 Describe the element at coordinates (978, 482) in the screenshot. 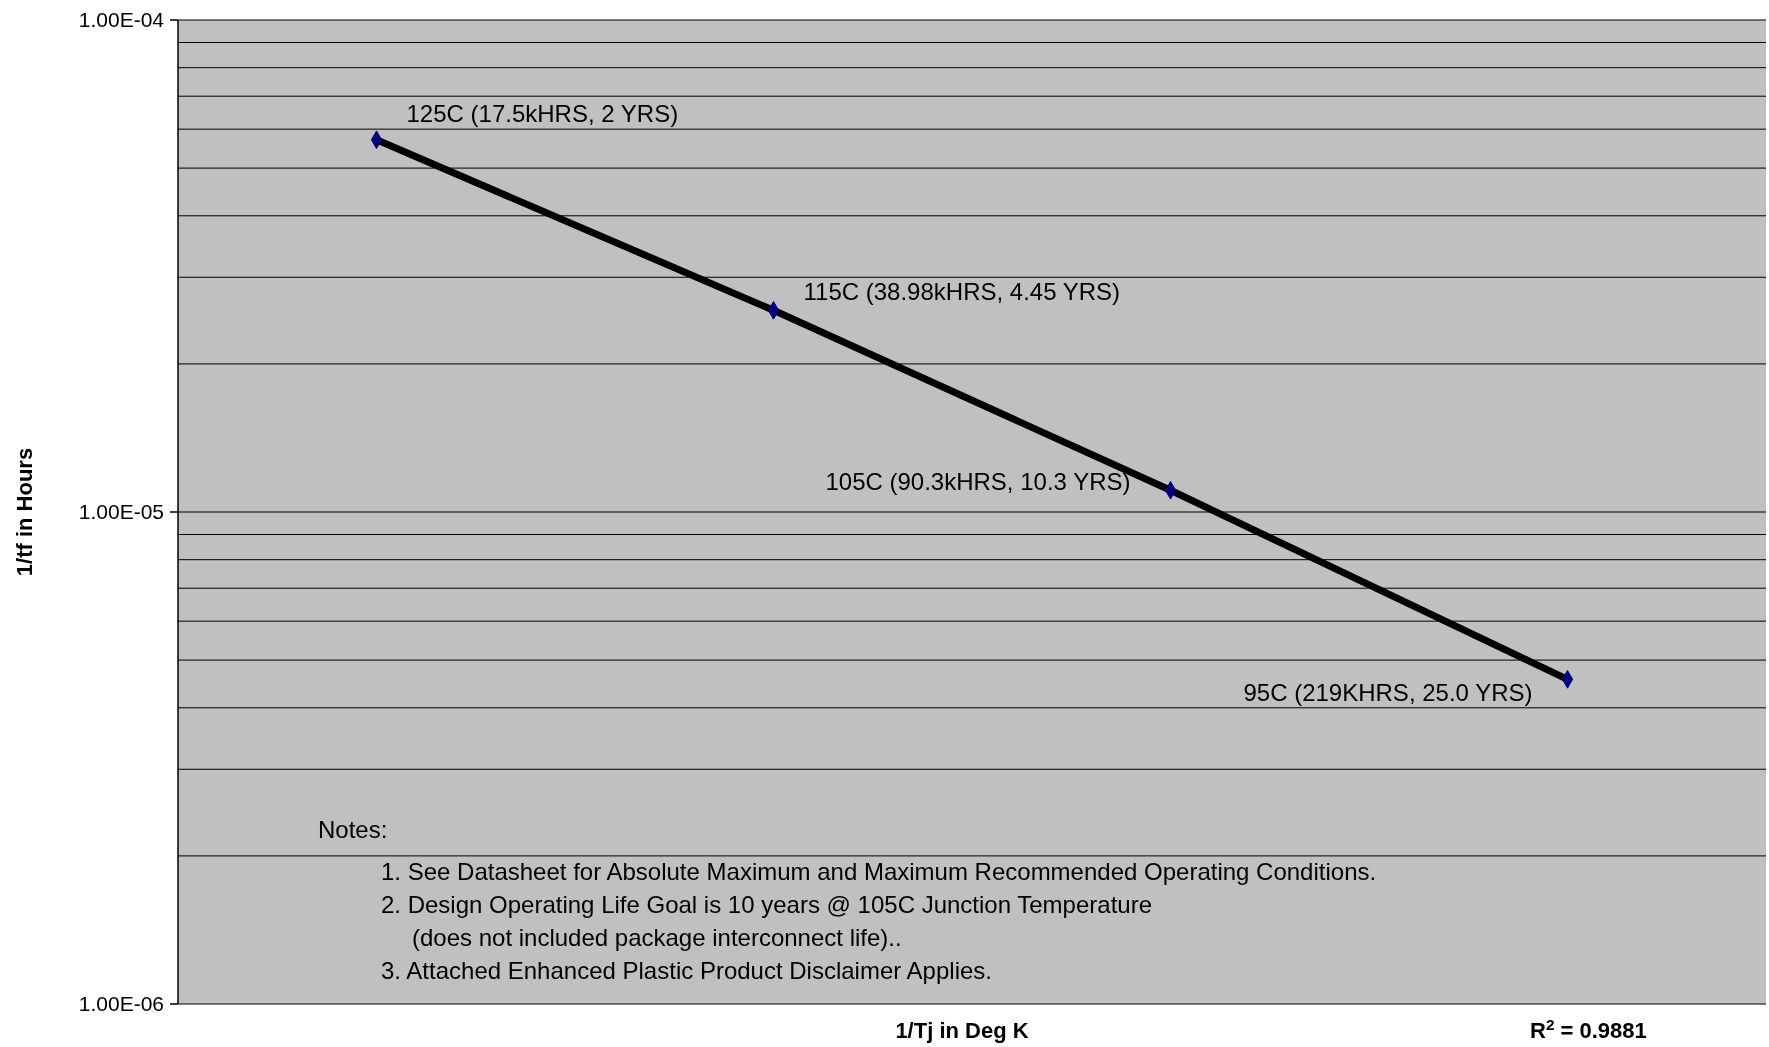

I see `annotation: 105C (90.3kHRS, 10.3 YRS)` at that location.